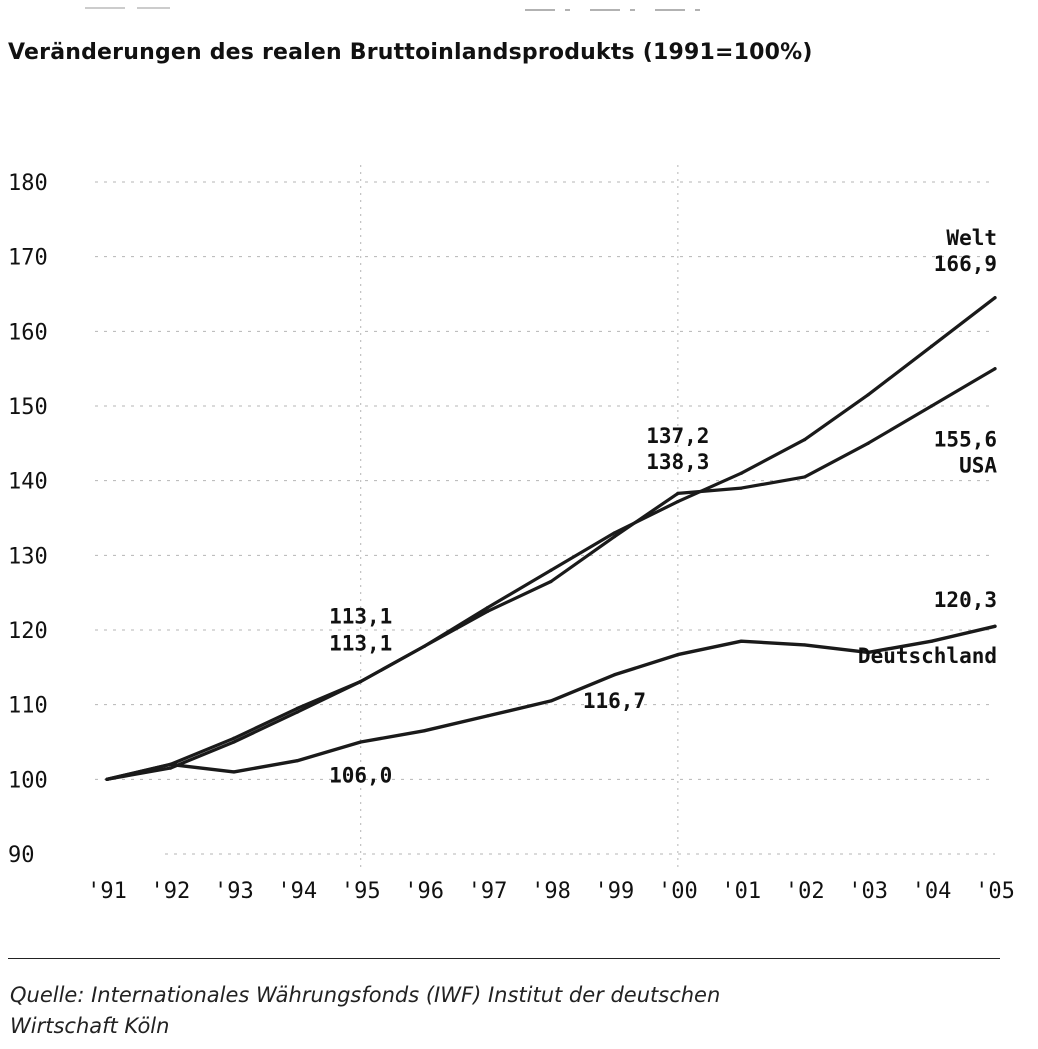  Describe the element at coordinates (614, 701) in the screenshot. I see `data-label: 116,7` at that location.